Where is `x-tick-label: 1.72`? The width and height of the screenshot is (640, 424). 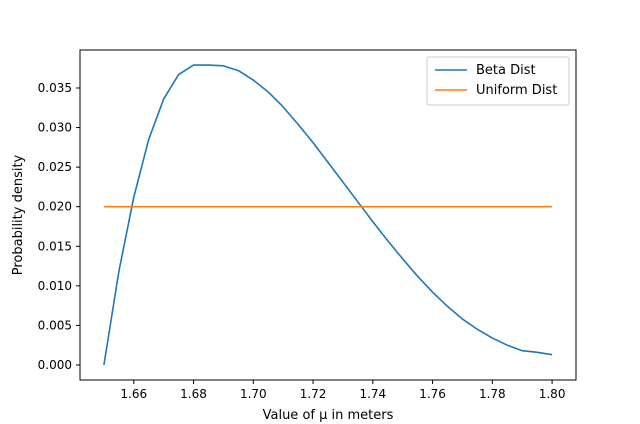 x-tick-label: 1.72 is located at coordinates (313, 394).